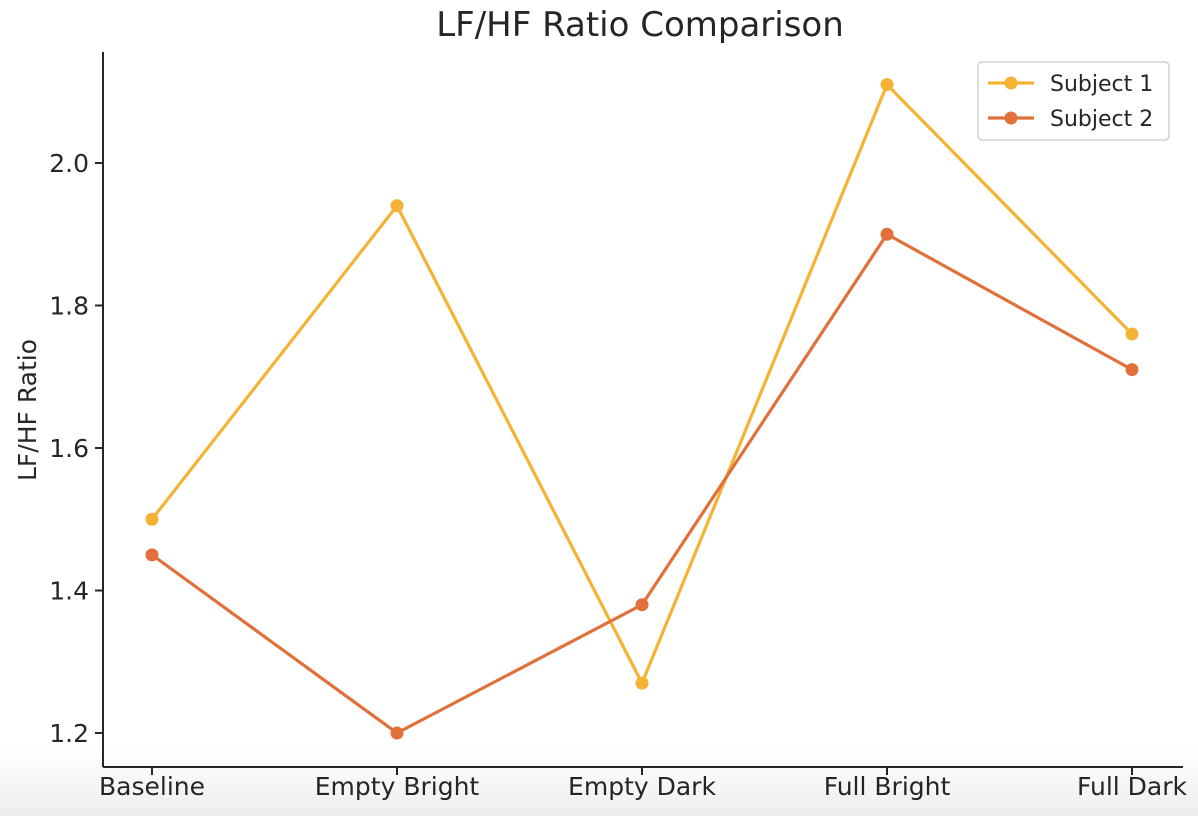 The width and height of the screenshot is (1198, 816). Describe the element at coordinates (1073, 101) in the screenshot. I see `legend: Subject 1 Subject 2` at that location.